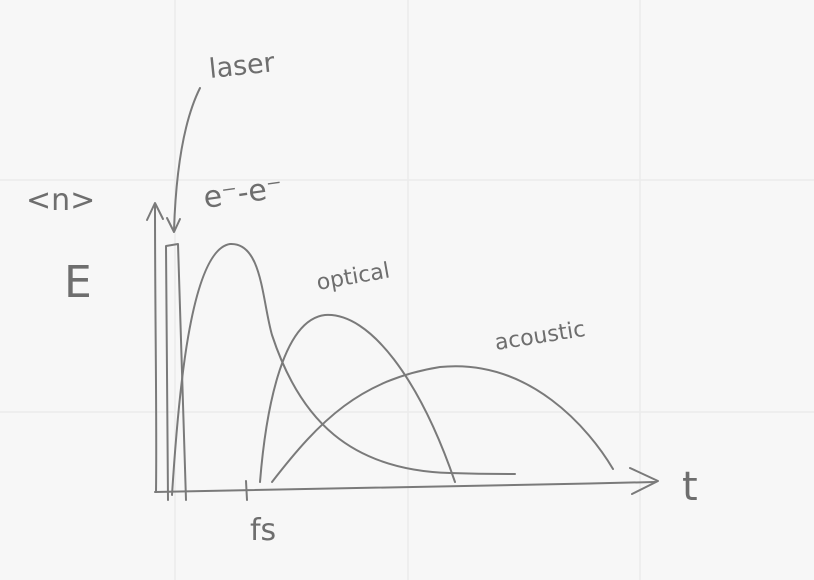 This screenshot has width=814, height=580. Describe the element at coordinates (353, 276) in the screenshot. I see `optical-label: optical` at that location.